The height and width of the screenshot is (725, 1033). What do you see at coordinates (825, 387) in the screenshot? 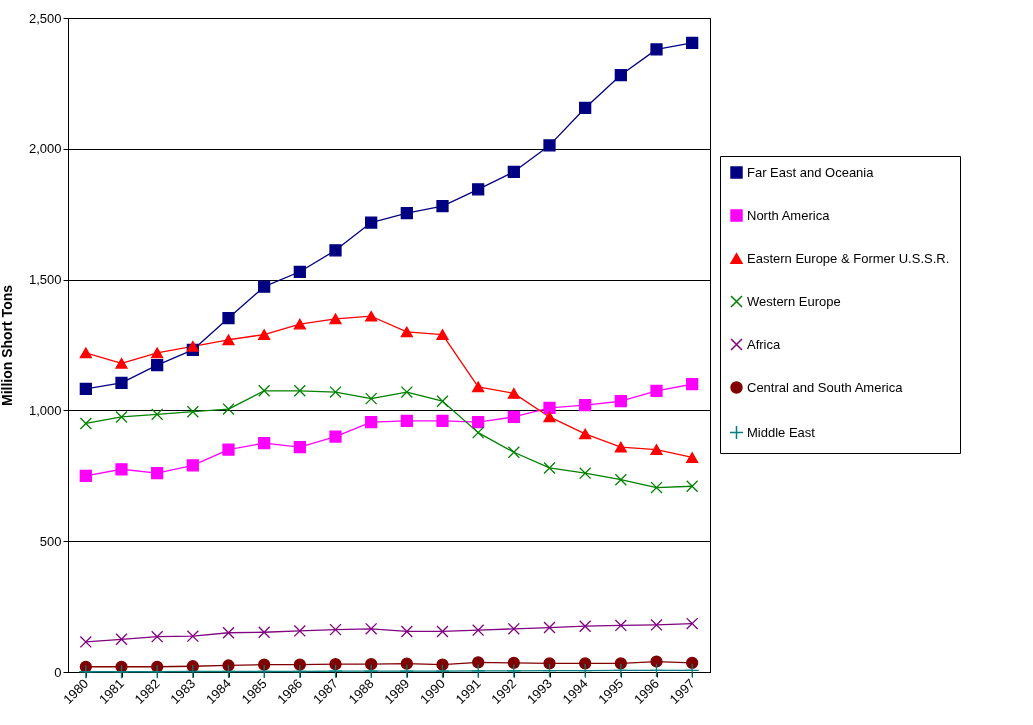
I see `legend-label: Central and South America` at bounding box center [825, 387].